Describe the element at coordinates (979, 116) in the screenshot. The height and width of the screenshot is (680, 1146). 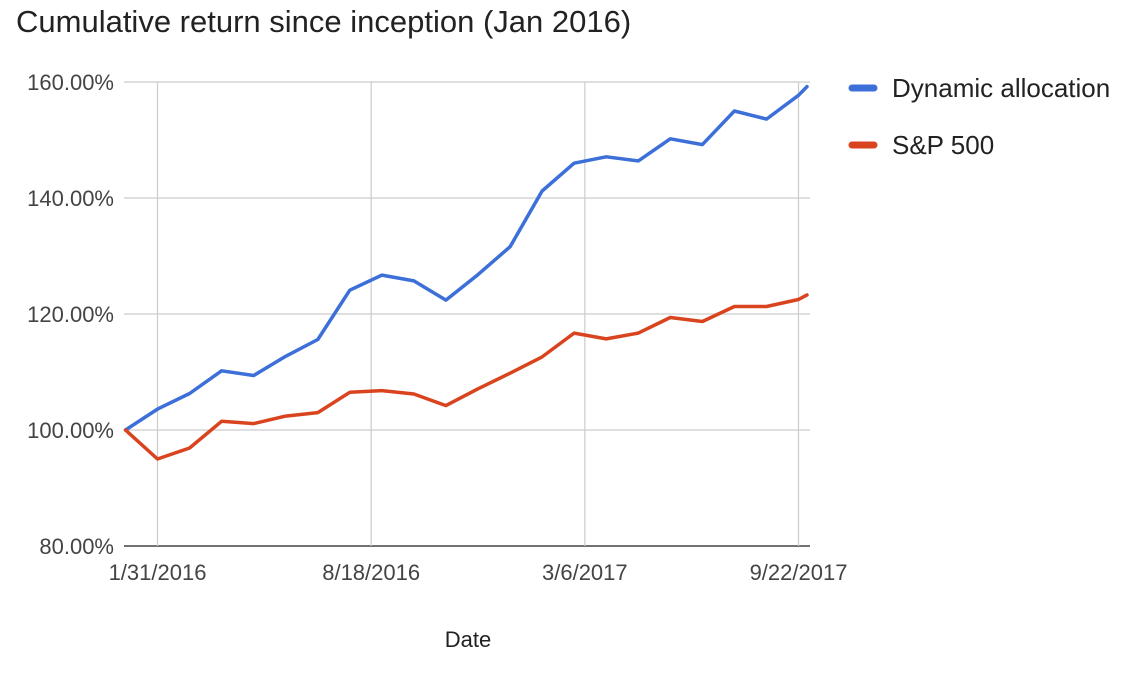
I see `legend: Dynamic allocation S&P 500` at that location.